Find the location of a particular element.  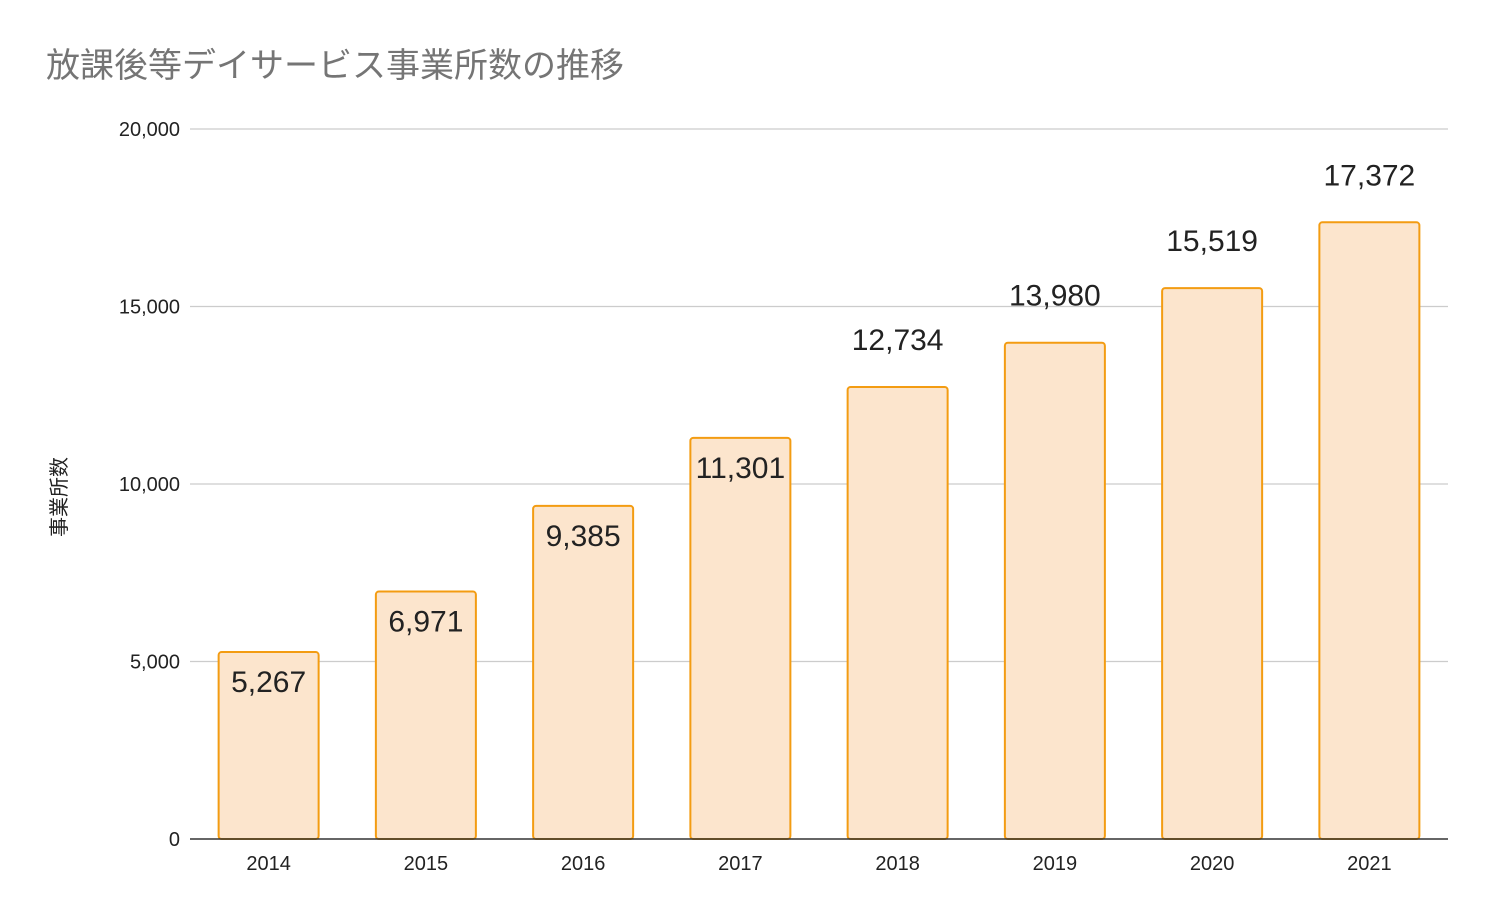

data-label: 9,385 is located at coordinates (583, 536).